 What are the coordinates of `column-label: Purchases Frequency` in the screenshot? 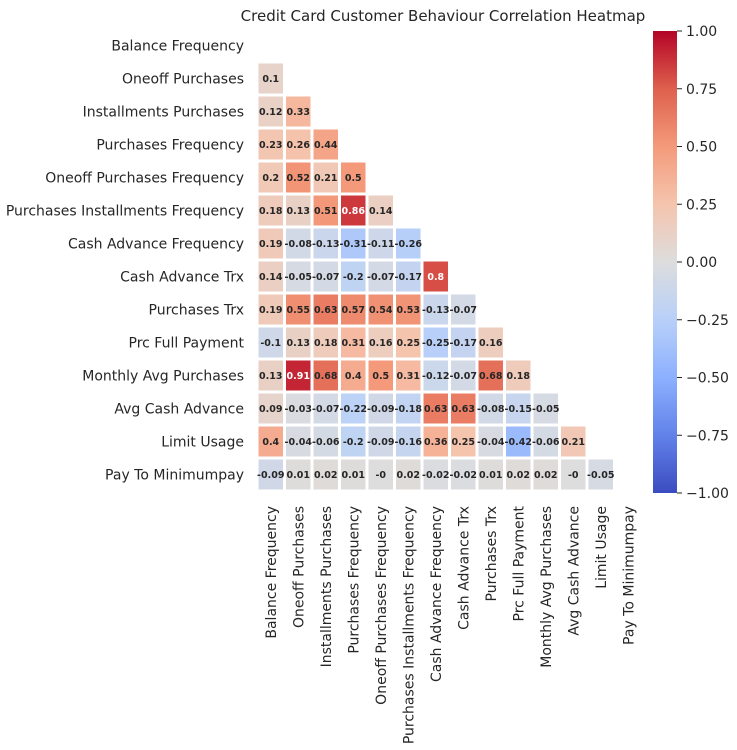 It's located at (354, 580).